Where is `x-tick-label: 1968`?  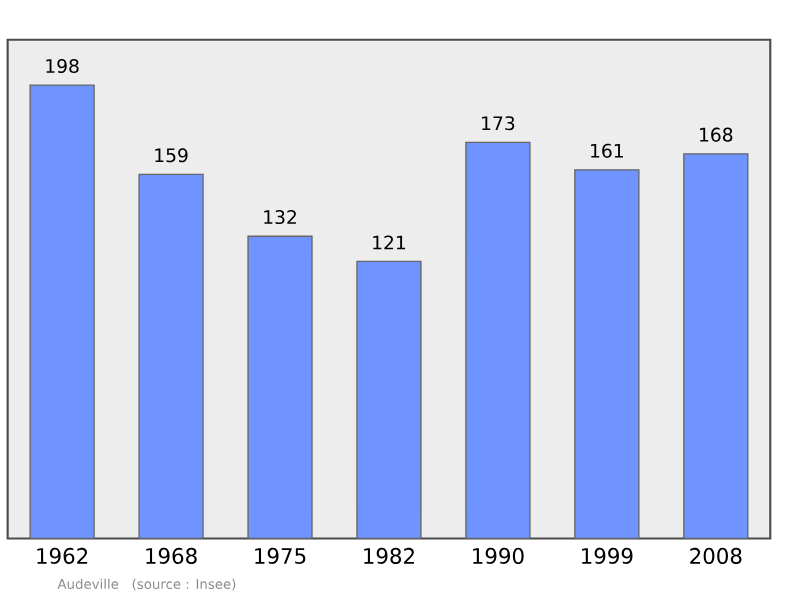
x-tick-label: 1968 is located at coordinates (171, 556).